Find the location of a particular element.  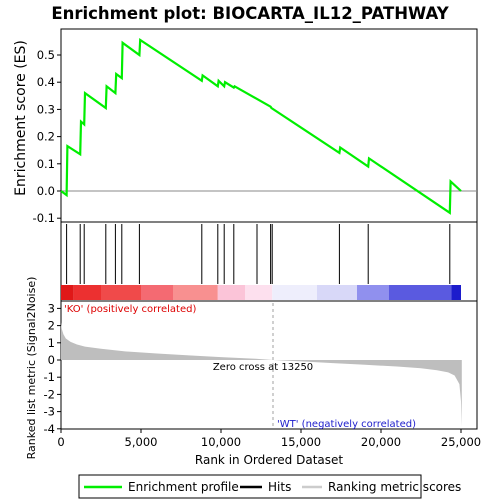

legend-hits-label: Hits is located at coordinates (279, 487).